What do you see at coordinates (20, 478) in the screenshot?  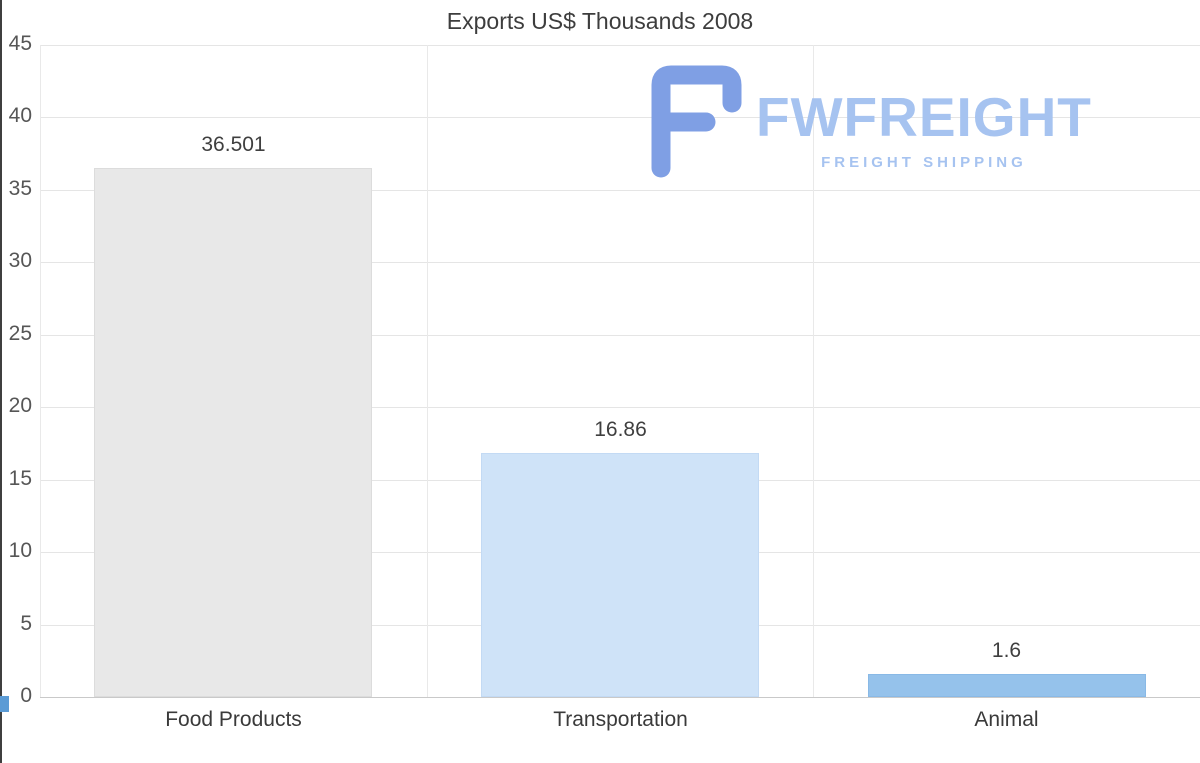 I see `y-tick-label: 15` at bounding box center [20, 478].